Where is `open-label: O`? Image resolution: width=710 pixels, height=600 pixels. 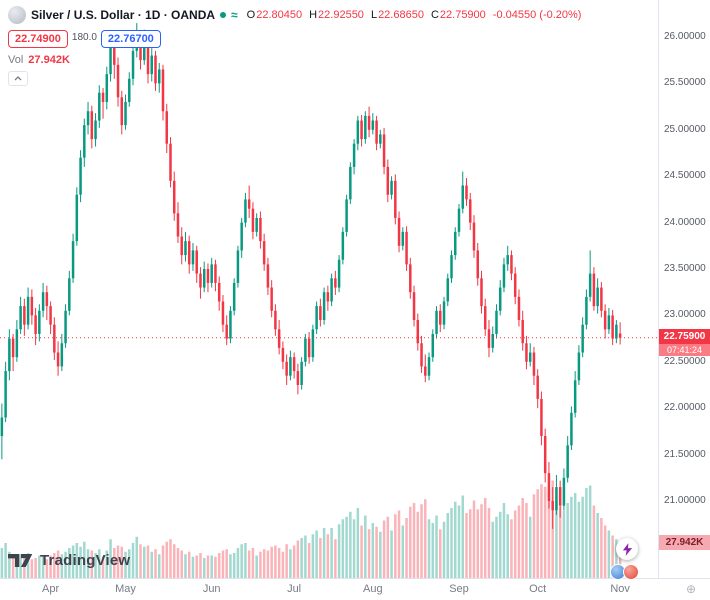
open-label: O is located at coordinates (251, 15).